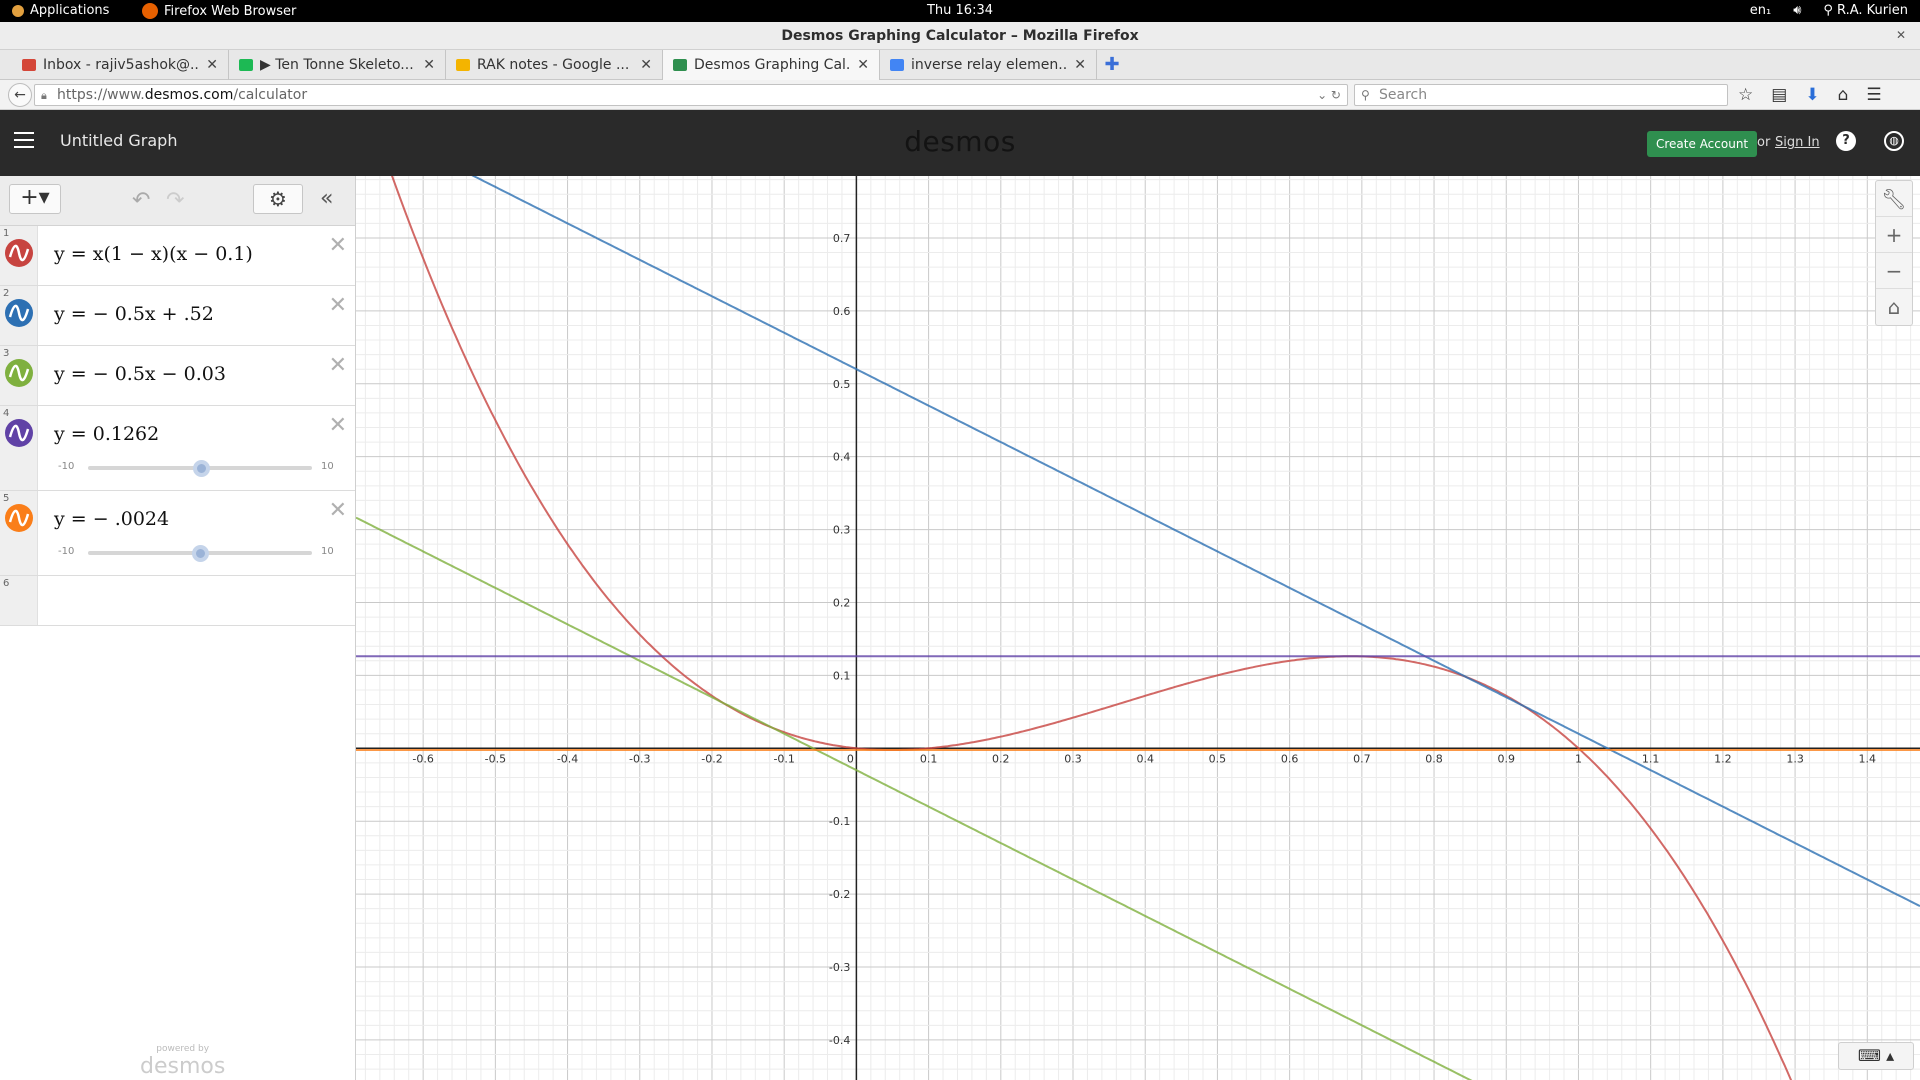 Image resolution: width=1920 pixels, height=1080 pixels. I want to click on home-icon: ⌂, so click(1843, 95).